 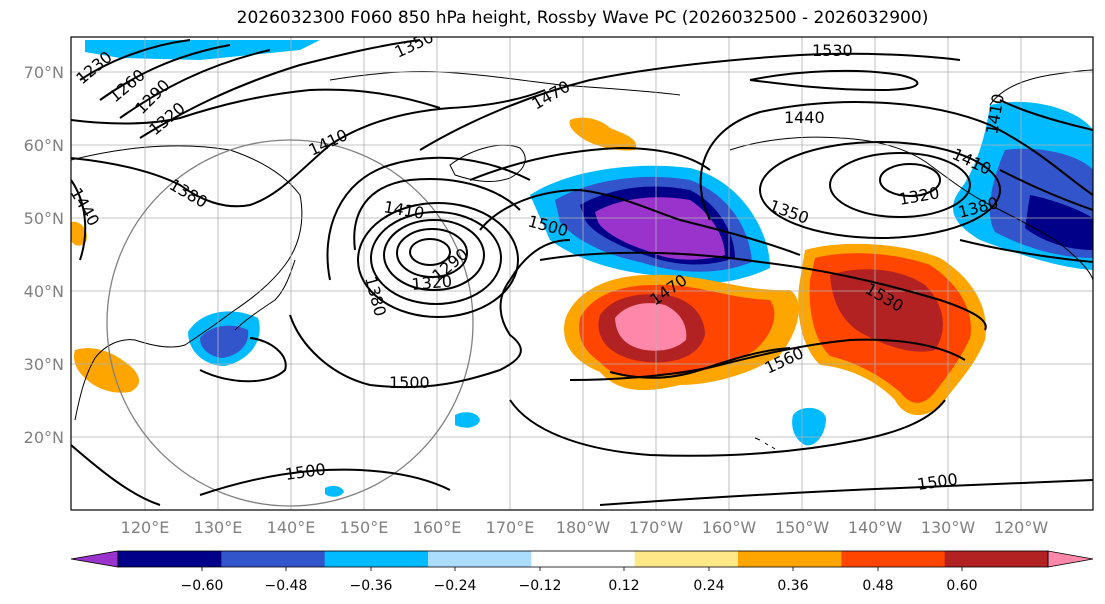 What do you see at coordinates (44, 291) in the screenshot?
I see `lat-label: 40°N` at bounding box center [44, 291].